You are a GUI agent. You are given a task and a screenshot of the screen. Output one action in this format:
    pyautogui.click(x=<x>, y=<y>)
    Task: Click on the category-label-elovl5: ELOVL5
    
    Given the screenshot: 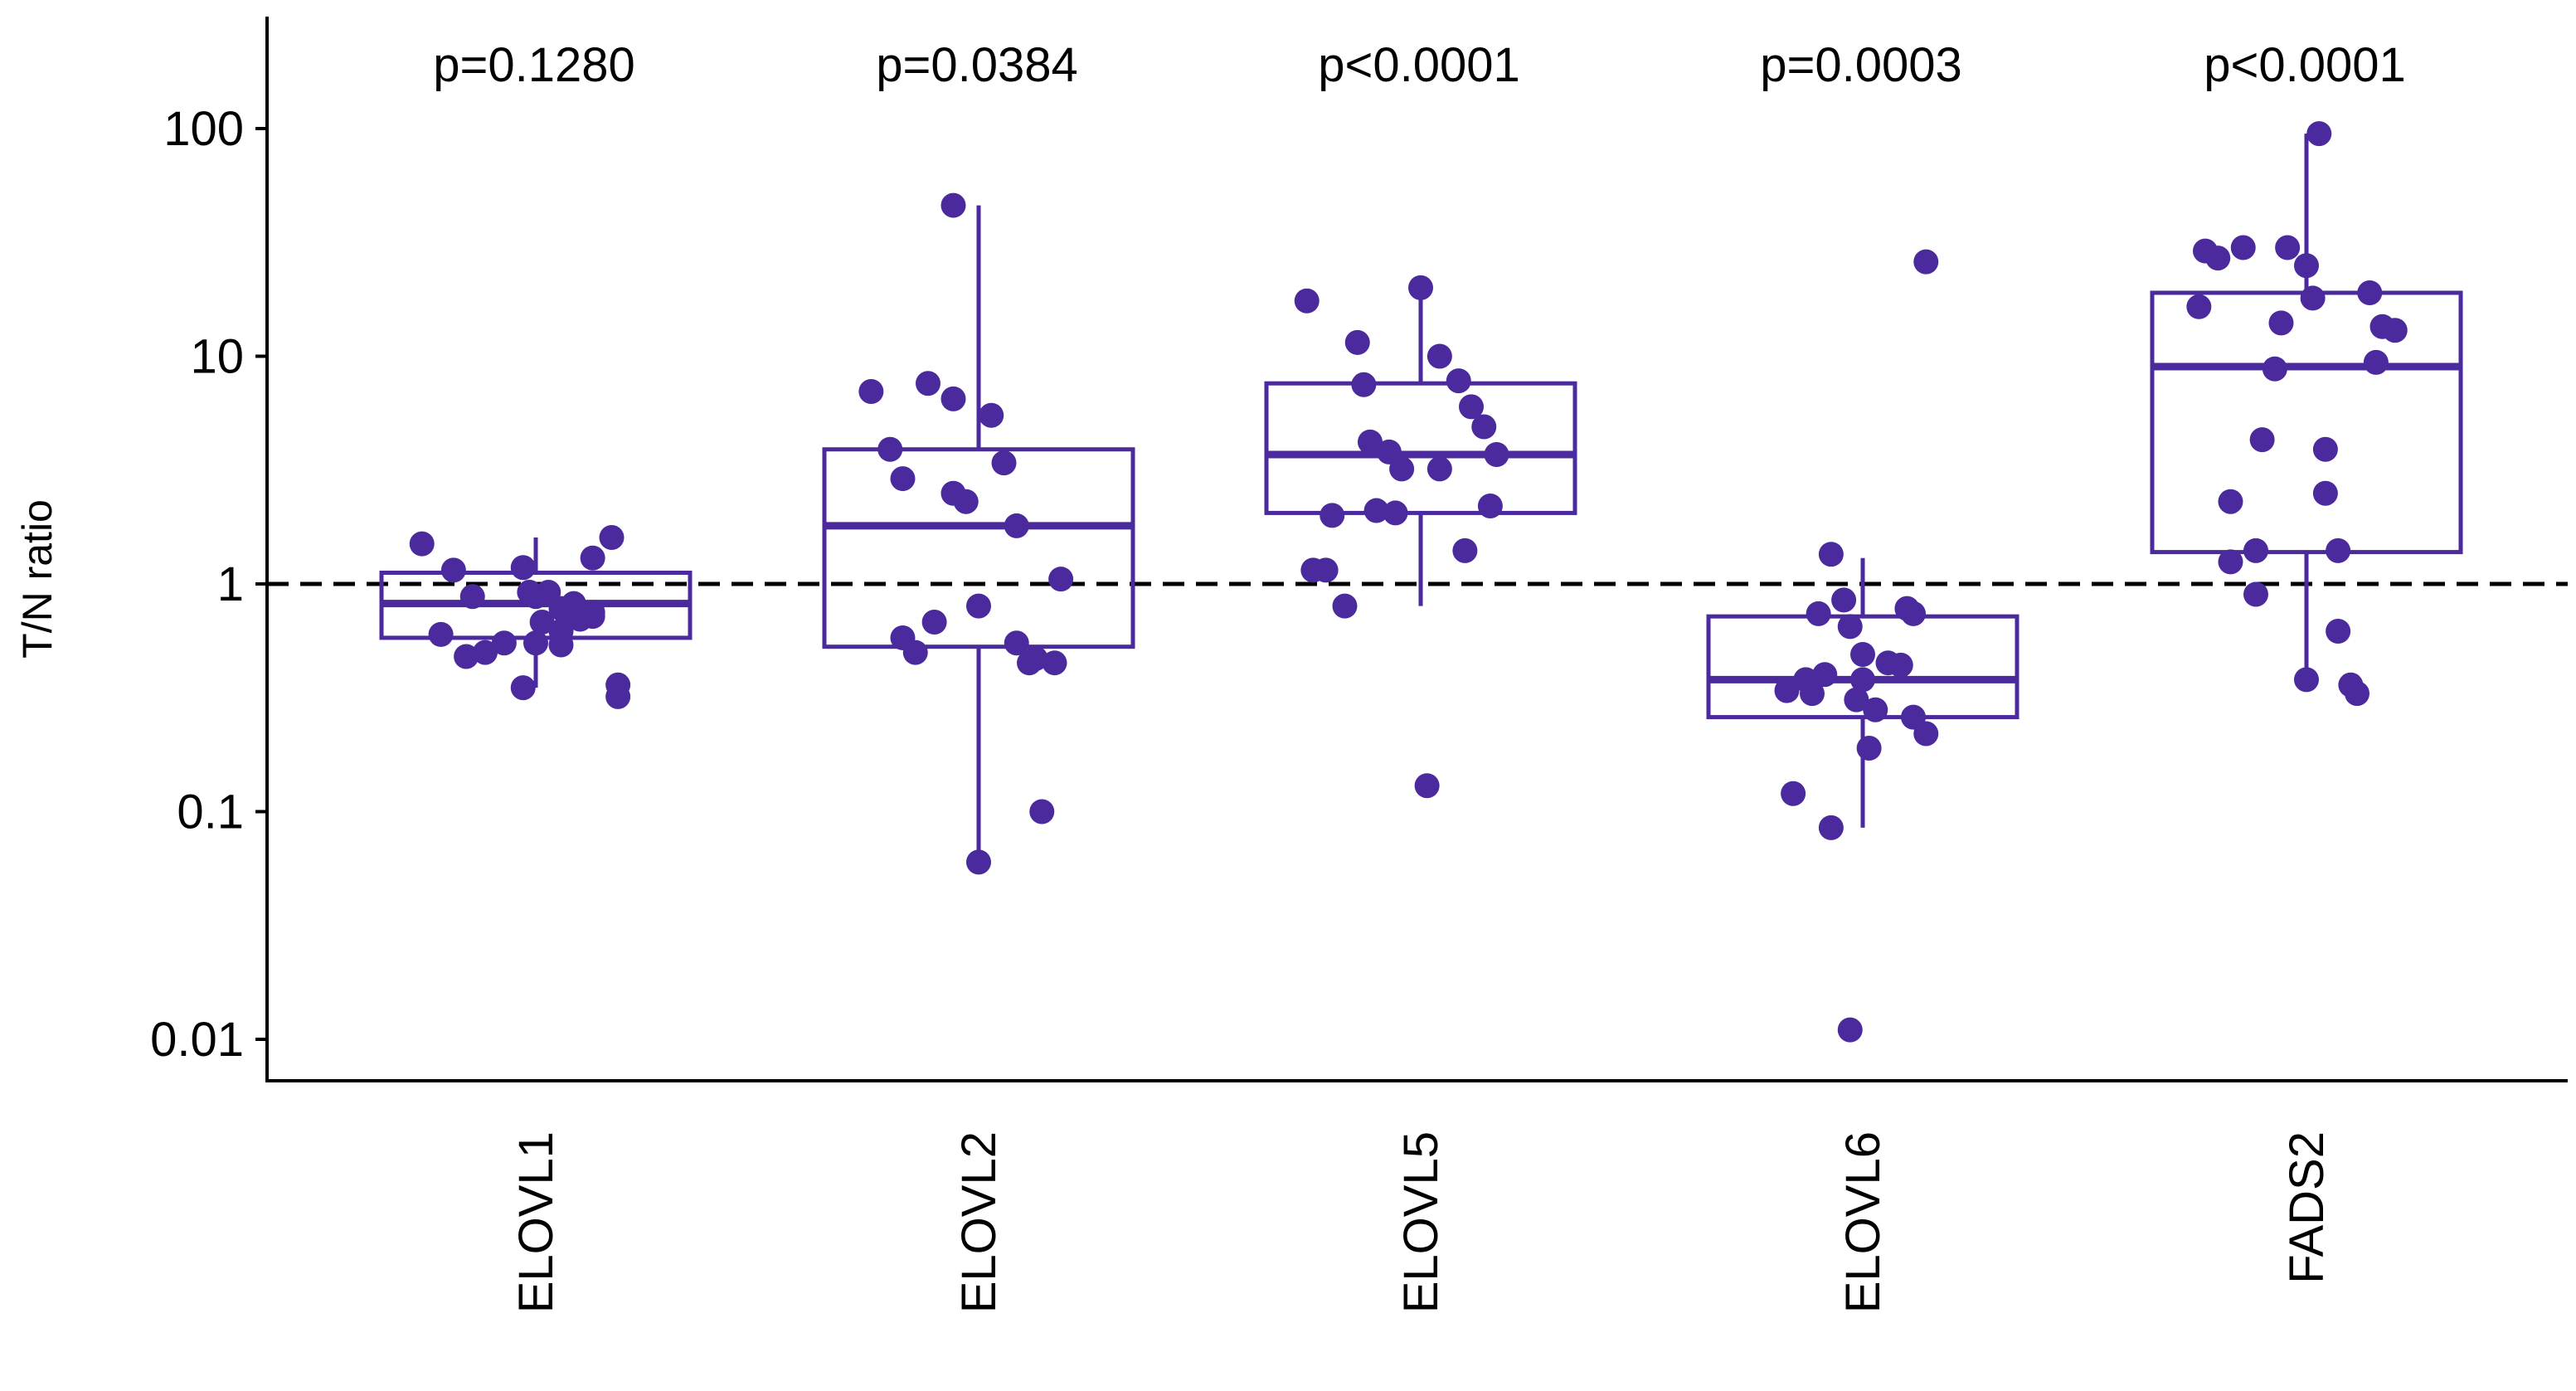 What is the action you would take?
    pyautogui.click(x=1421, y=1222)
    